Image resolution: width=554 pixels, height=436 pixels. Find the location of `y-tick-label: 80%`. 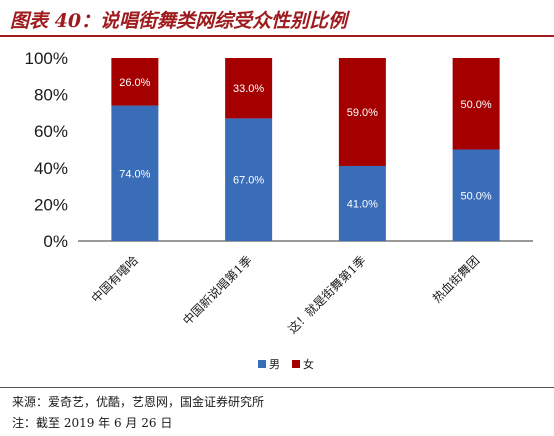

y-tick-label: 80% is located at coordinates (51, 95).